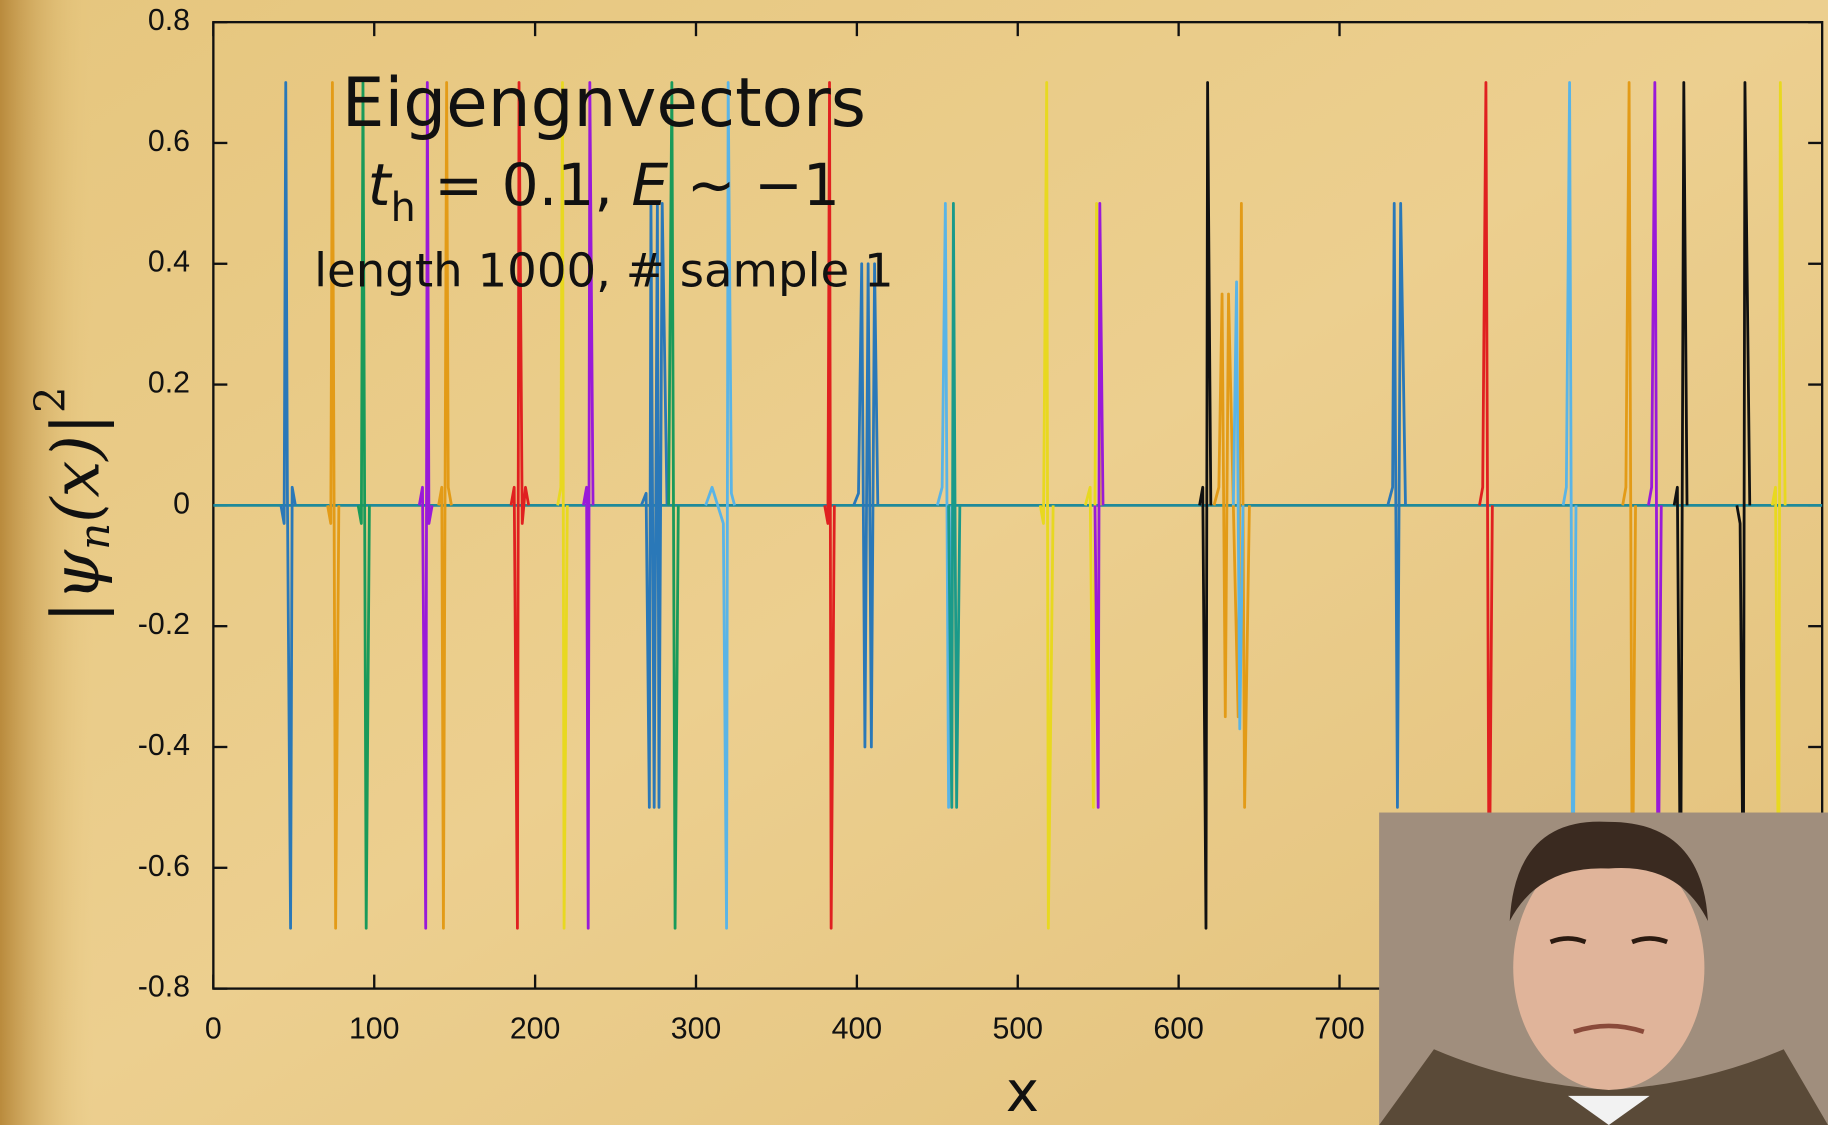  What do you see at coordinates (380, 185) in the screenshot?
I see `subtitle-part: t` at bounding box center [380, 185].